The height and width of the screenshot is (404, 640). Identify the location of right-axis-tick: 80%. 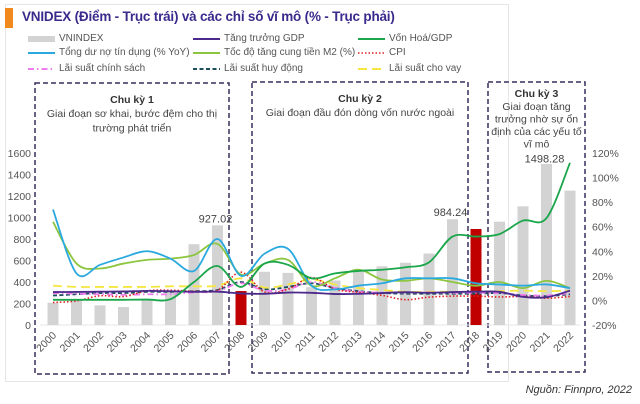
(602, 203).